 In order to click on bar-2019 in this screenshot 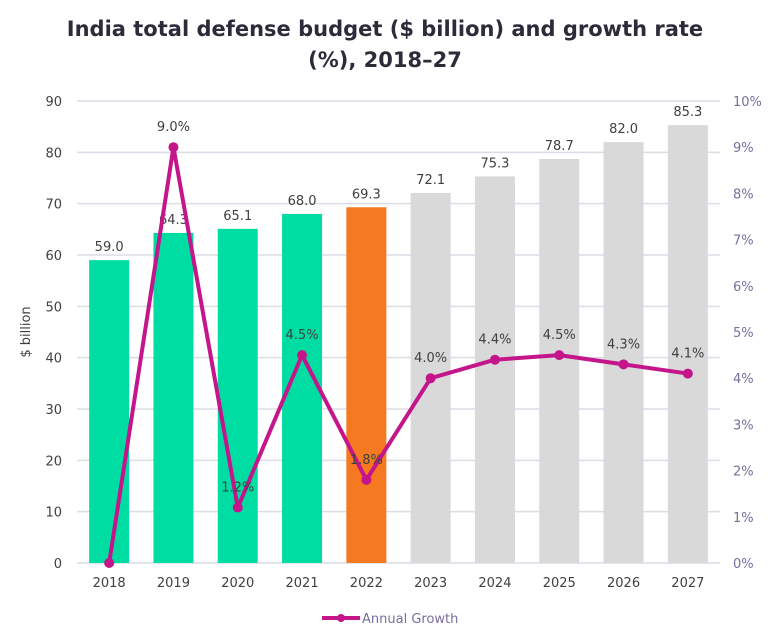, I will do `click(173, 397)`.